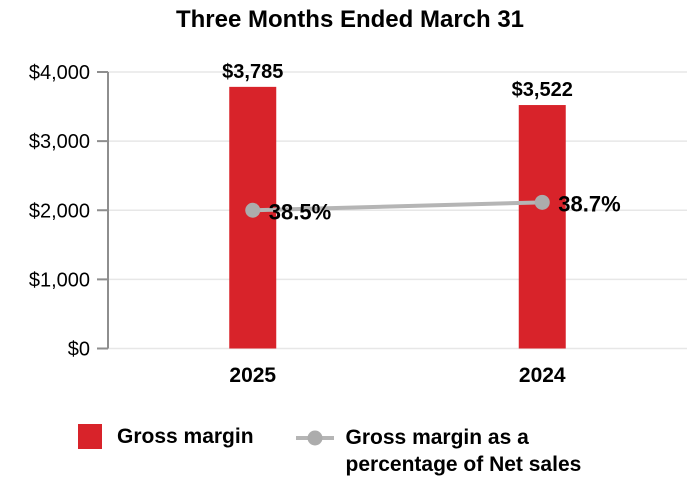 Image resolution: width=700 pixels, height=500 pixels. What do you see at coordinates (314, 438) in the screenshot?
I see `line-dot-marker-icon` at bounding box center [314, 438].